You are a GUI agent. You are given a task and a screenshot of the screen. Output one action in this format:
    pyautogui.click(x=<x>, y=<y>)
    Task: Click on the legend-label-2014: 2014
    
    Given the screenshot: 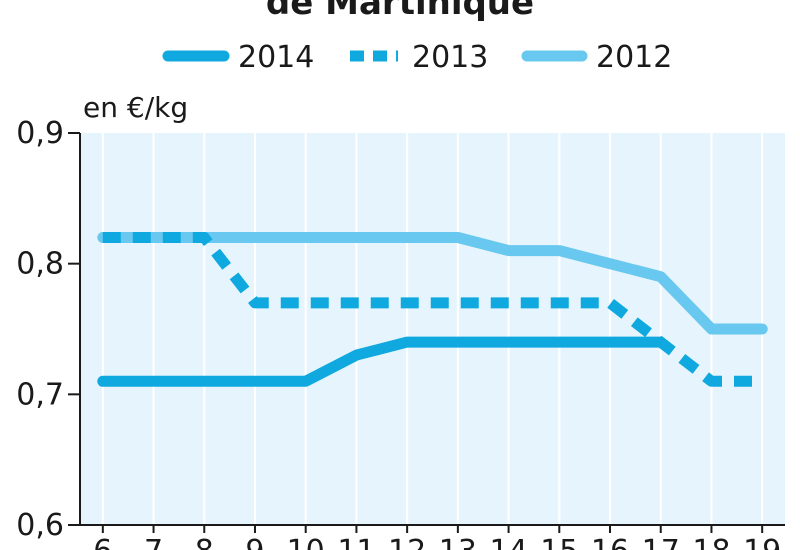 What is the action you would take?
    pyautogui.click(x=276, y=57)
    